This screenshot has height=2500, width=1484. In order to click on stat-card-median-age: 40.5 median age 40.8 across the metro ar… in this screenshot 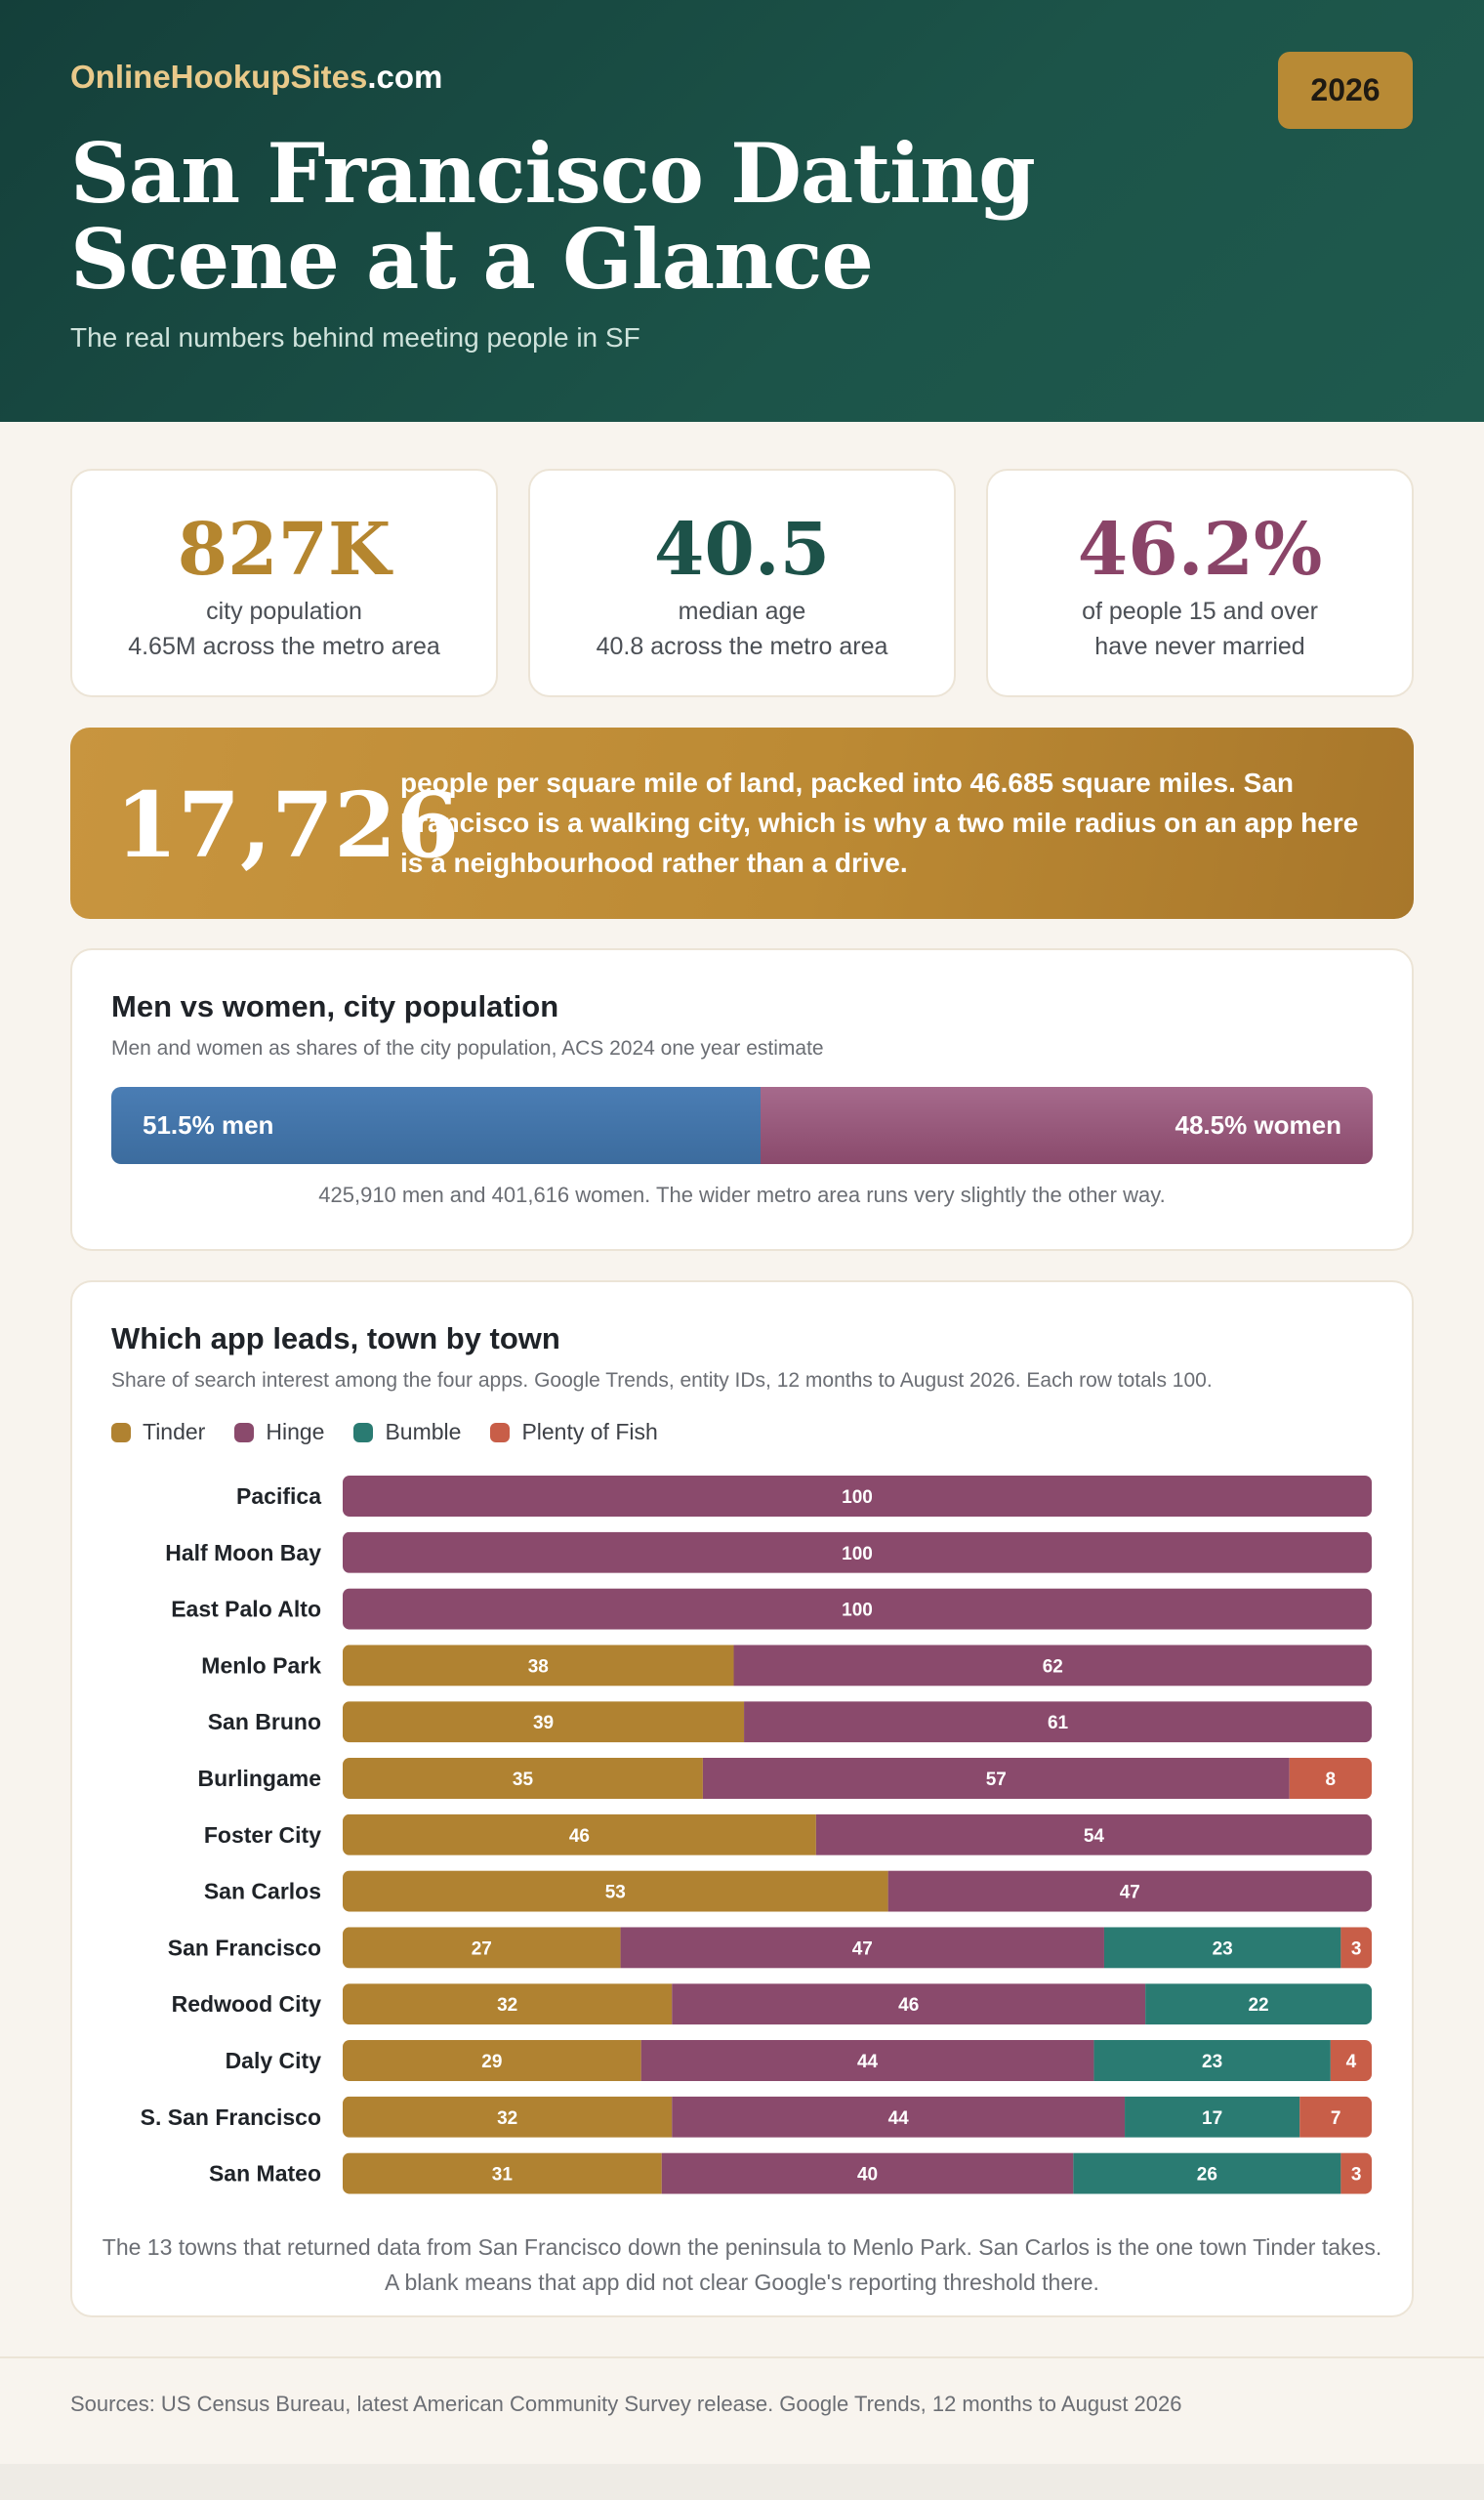, I will do `click(742, 583)`.